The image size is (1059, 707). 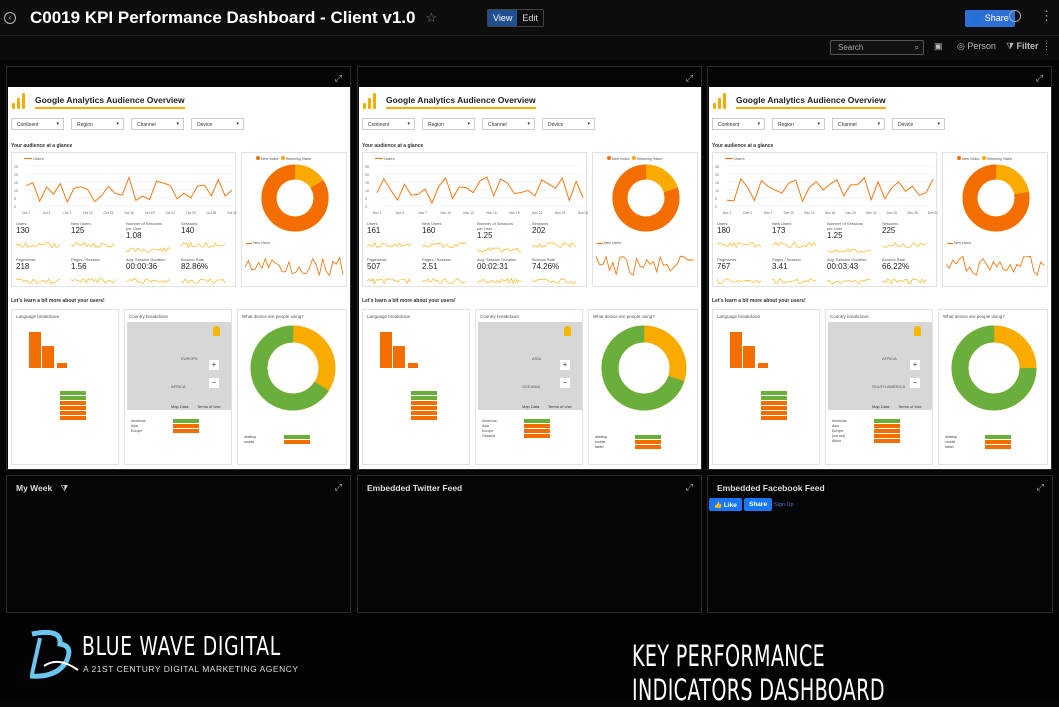 I want to click on kpi-value: 140, so click(x=188, y=230).